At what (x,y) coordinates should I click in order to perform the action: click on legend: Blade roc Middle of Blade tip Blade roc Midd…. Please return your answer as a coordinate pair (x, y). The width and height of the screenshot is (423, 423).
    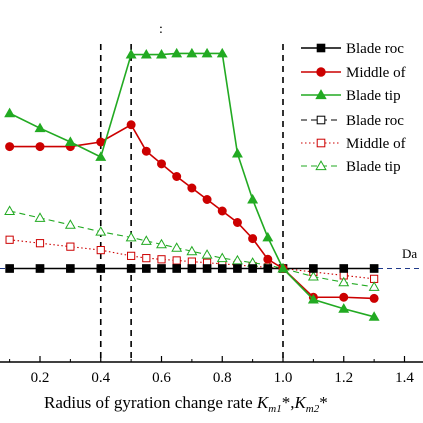
    Looking at the image, I should click on (353, 108).